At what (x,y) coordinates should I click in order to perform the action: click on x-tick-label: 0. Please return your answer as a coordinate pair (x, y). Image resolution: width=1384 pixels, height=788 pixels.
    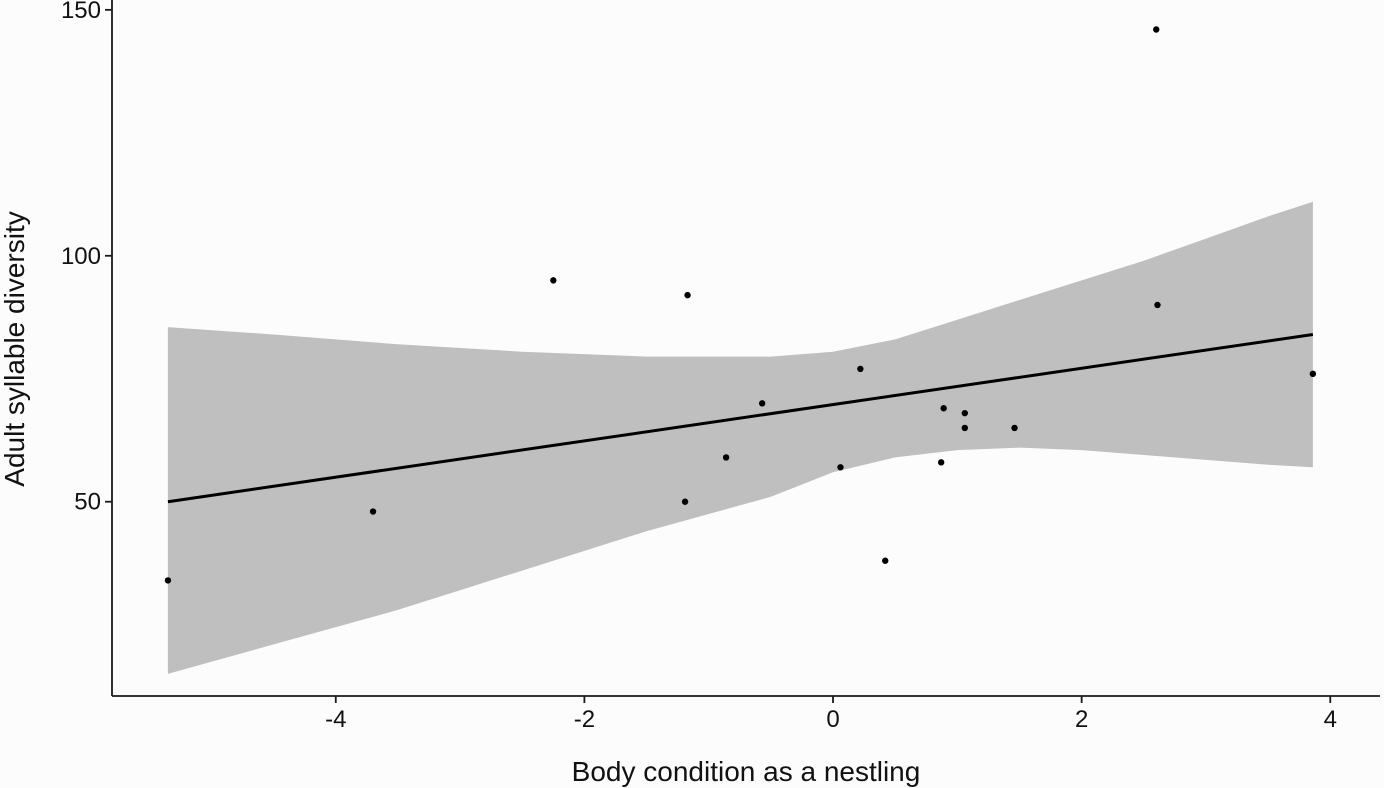
    Looking at the image, I should click on (832, 719).